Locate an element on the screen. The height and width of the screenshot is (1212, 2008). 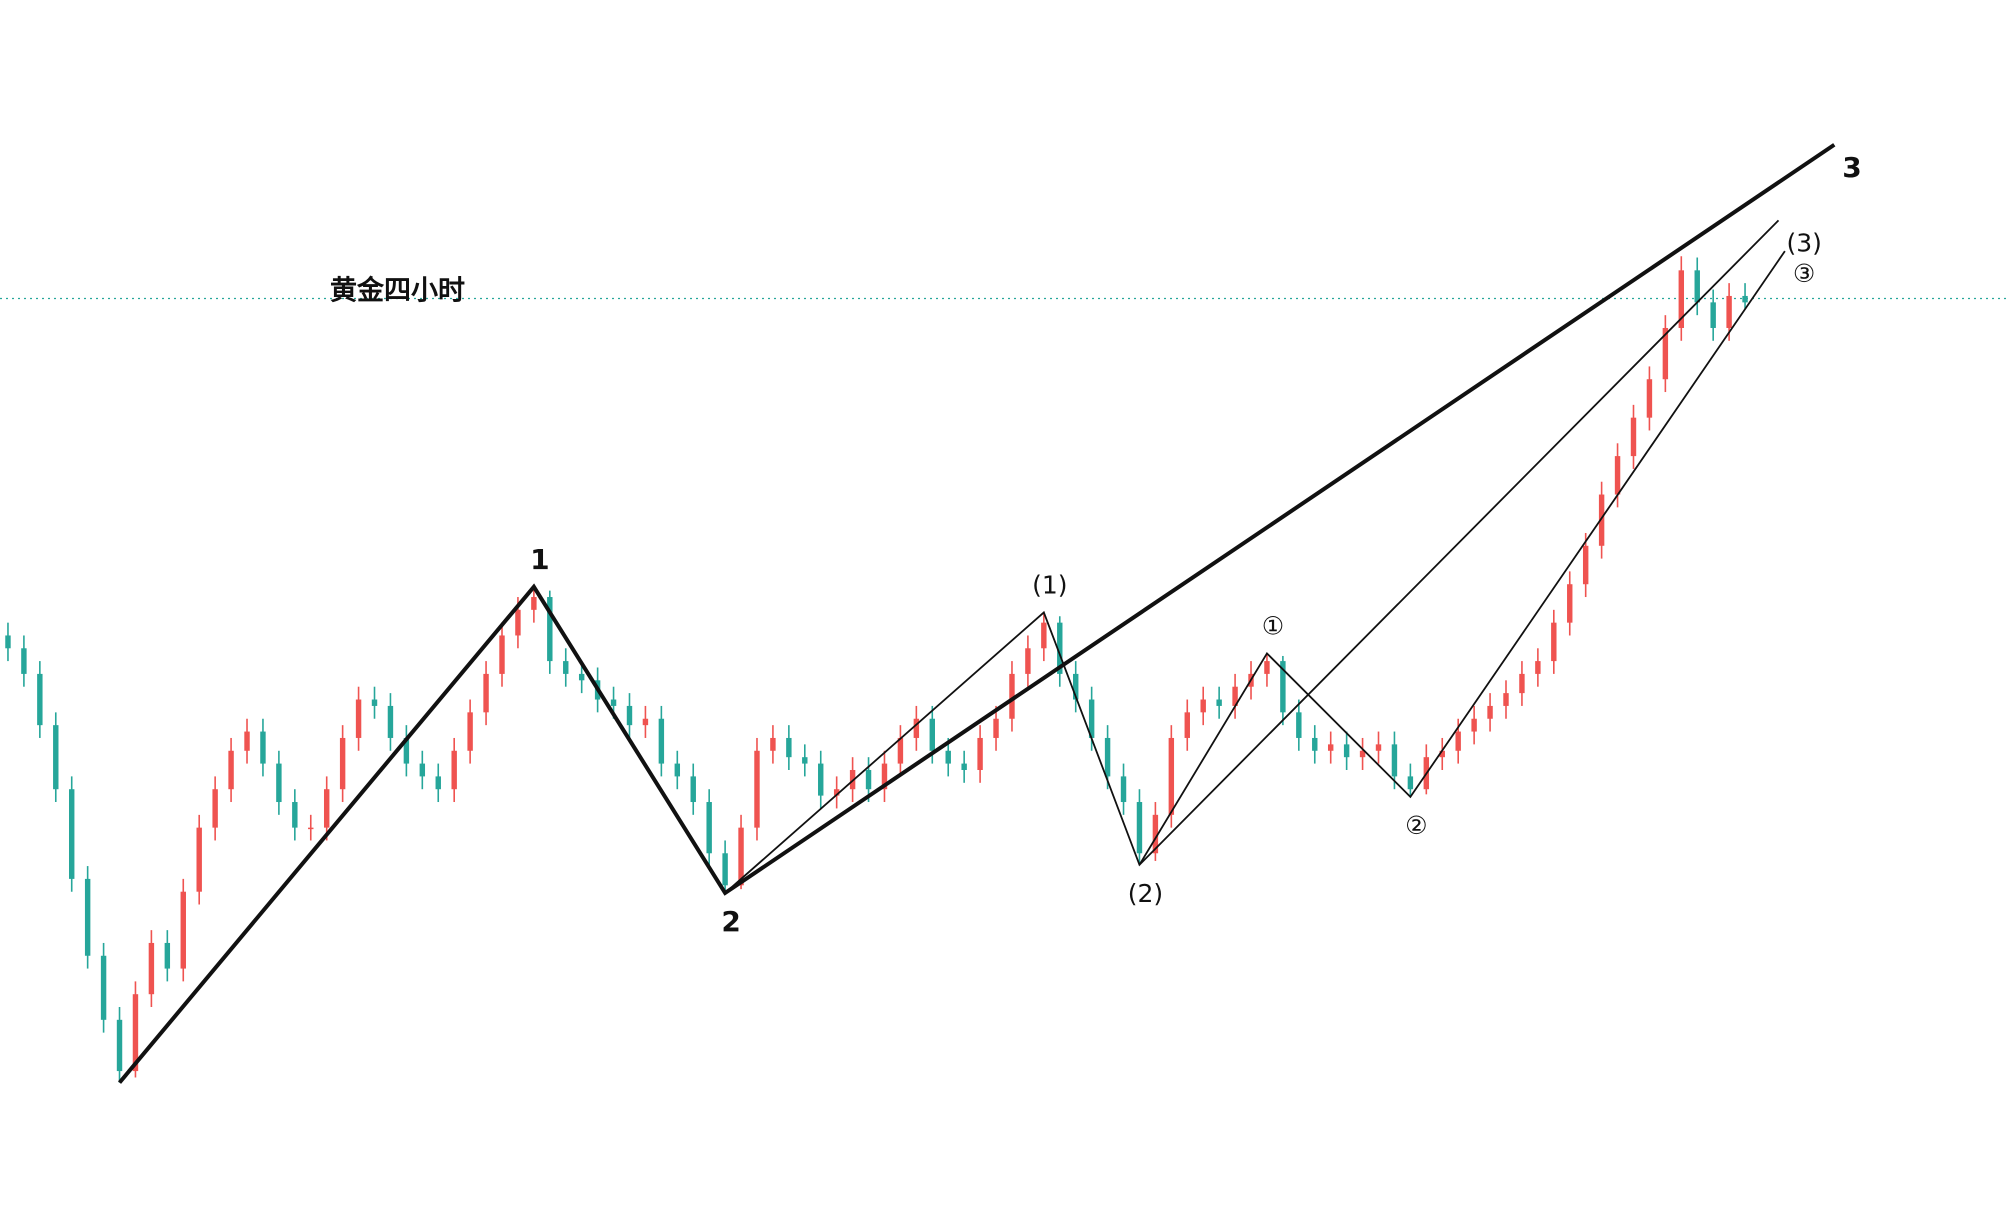
wave-label: 1 is located at coordinates (539, 559).